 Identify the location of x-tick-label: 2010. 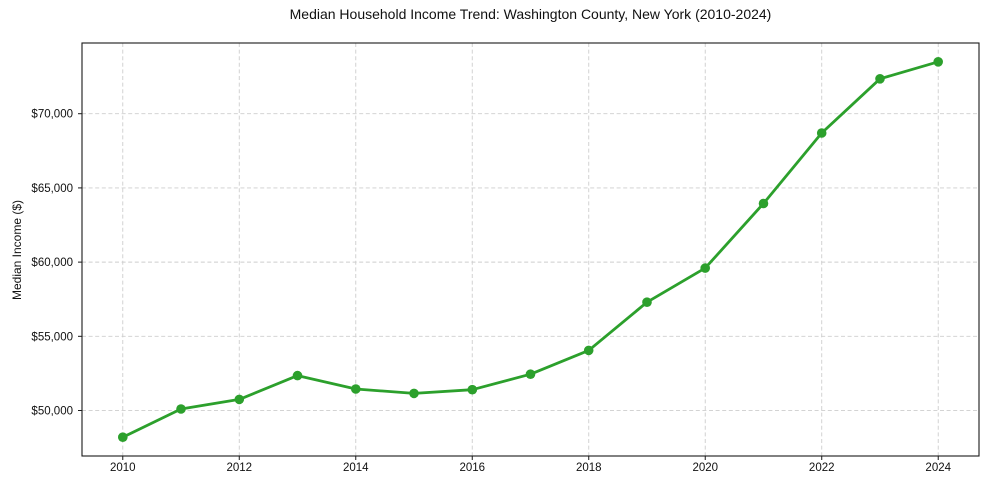
(123, 468).